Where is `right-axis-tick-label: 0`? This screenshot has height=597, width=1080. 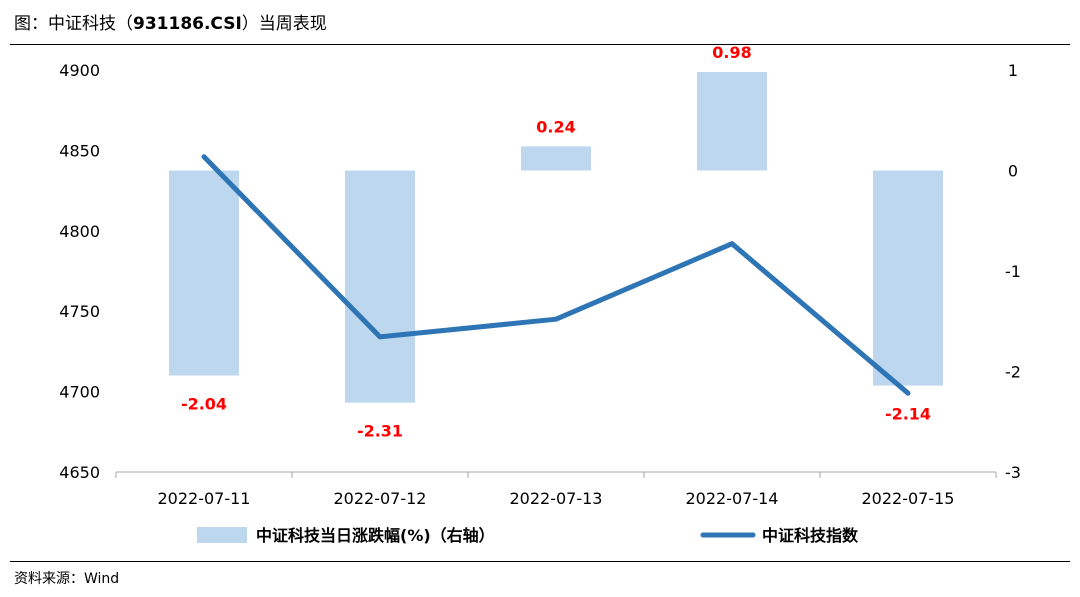 right-axis-tick-label: 0 is located at coordinates (1013, 171).